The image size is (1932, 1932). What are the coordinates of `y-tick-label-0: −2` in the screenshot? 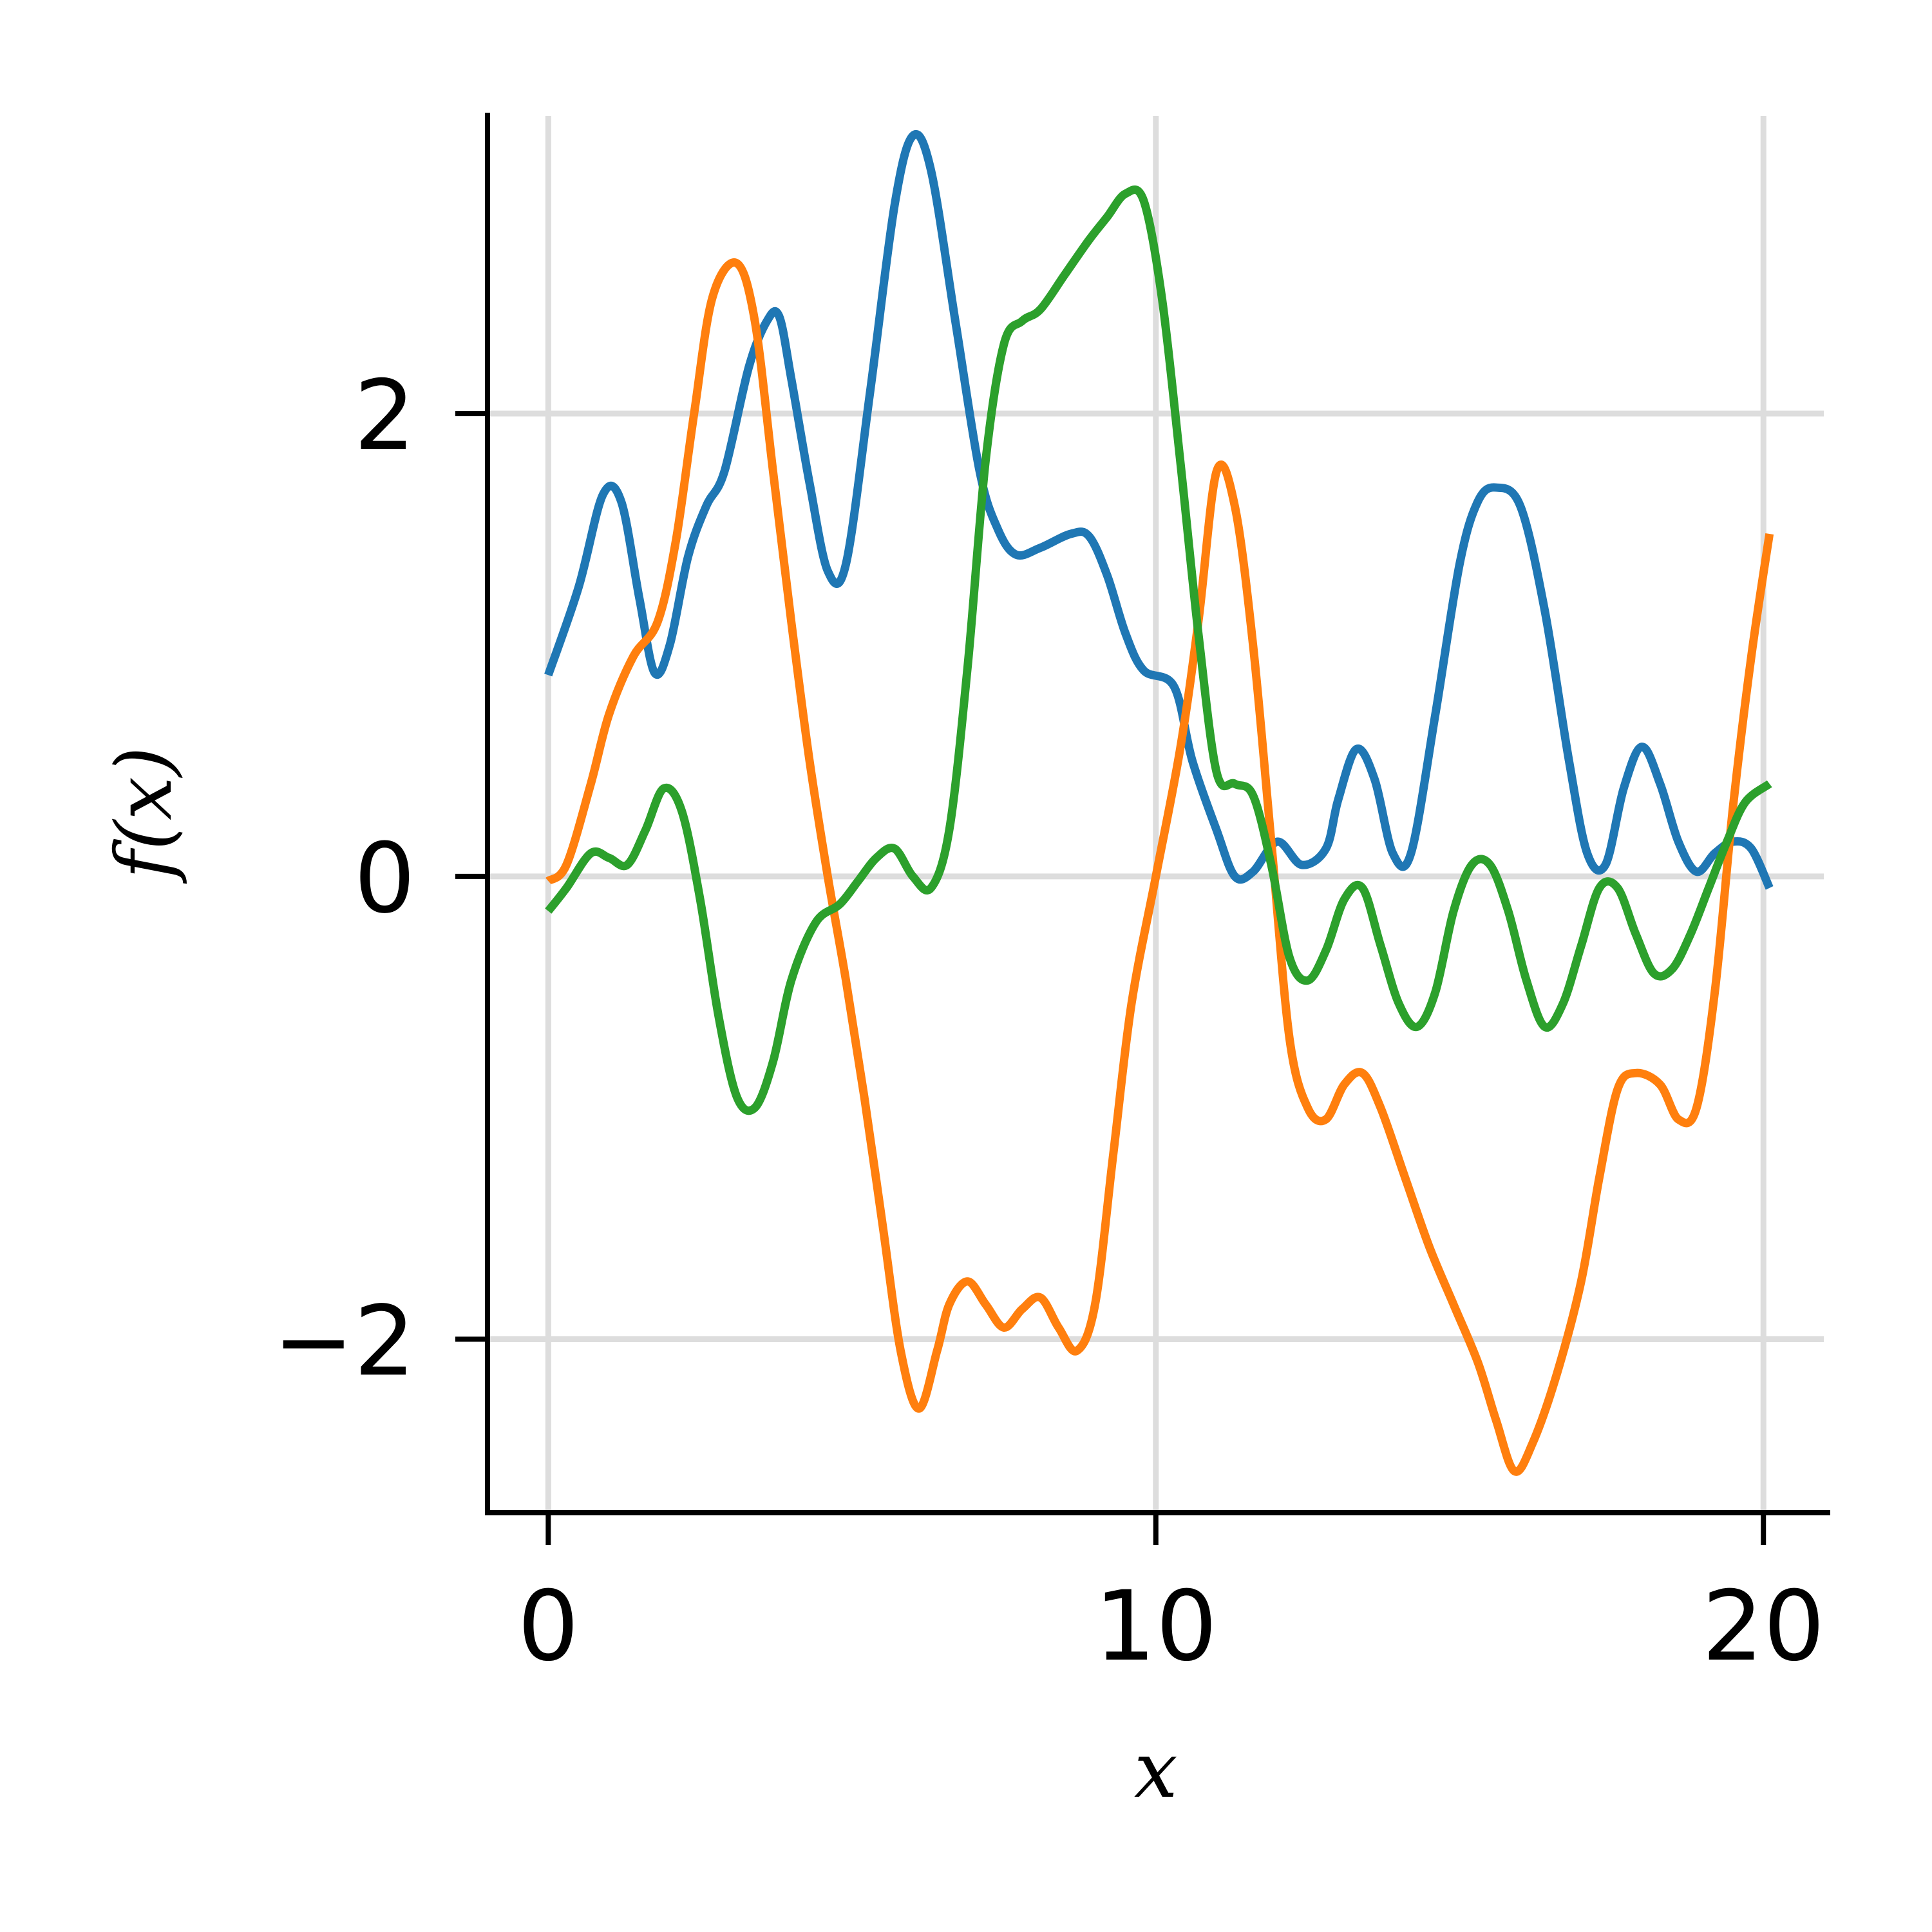 It's located at (344, 1341).